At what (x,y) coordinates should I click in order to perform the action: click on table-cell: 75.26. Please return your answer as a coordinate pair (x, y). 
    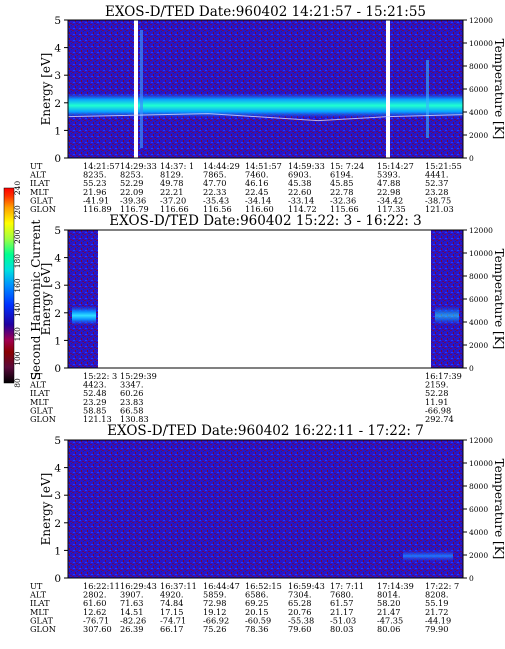
    Looking at the image, I should click on (214, 629).